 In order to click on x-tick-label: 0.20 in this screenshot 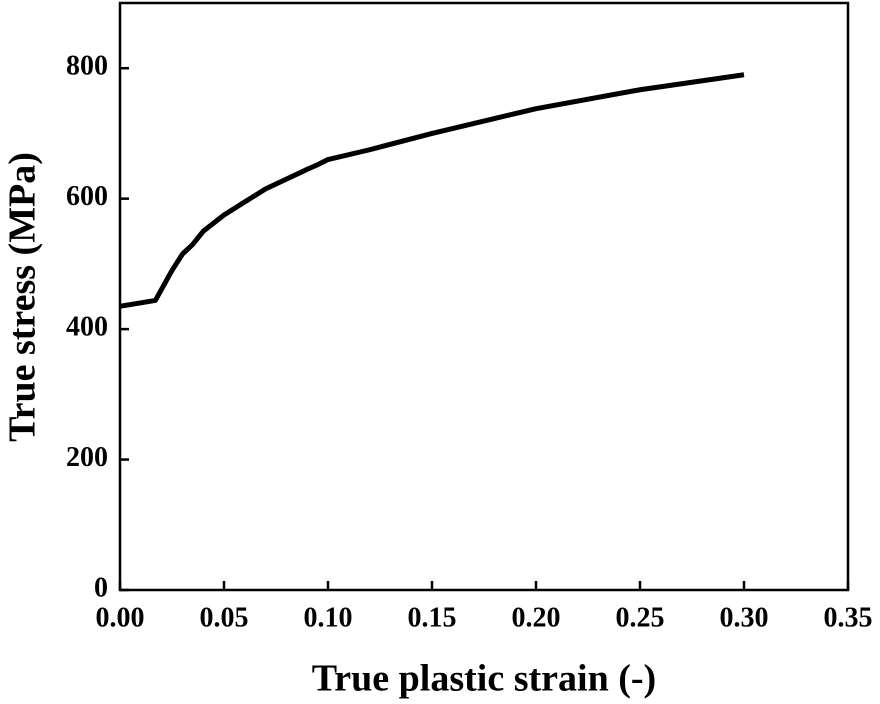, I will do `click(536, 617)`.